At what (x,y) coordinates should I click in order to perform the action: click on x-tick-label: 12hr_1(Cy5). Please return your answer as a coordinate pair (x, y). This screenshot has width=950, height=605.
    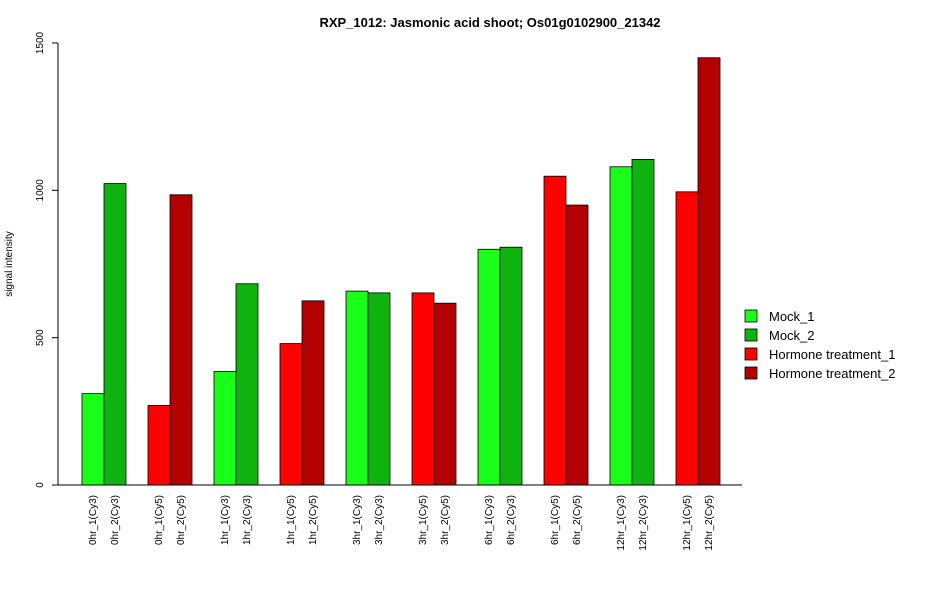
    Looking at the image, I should click on (687, 523).